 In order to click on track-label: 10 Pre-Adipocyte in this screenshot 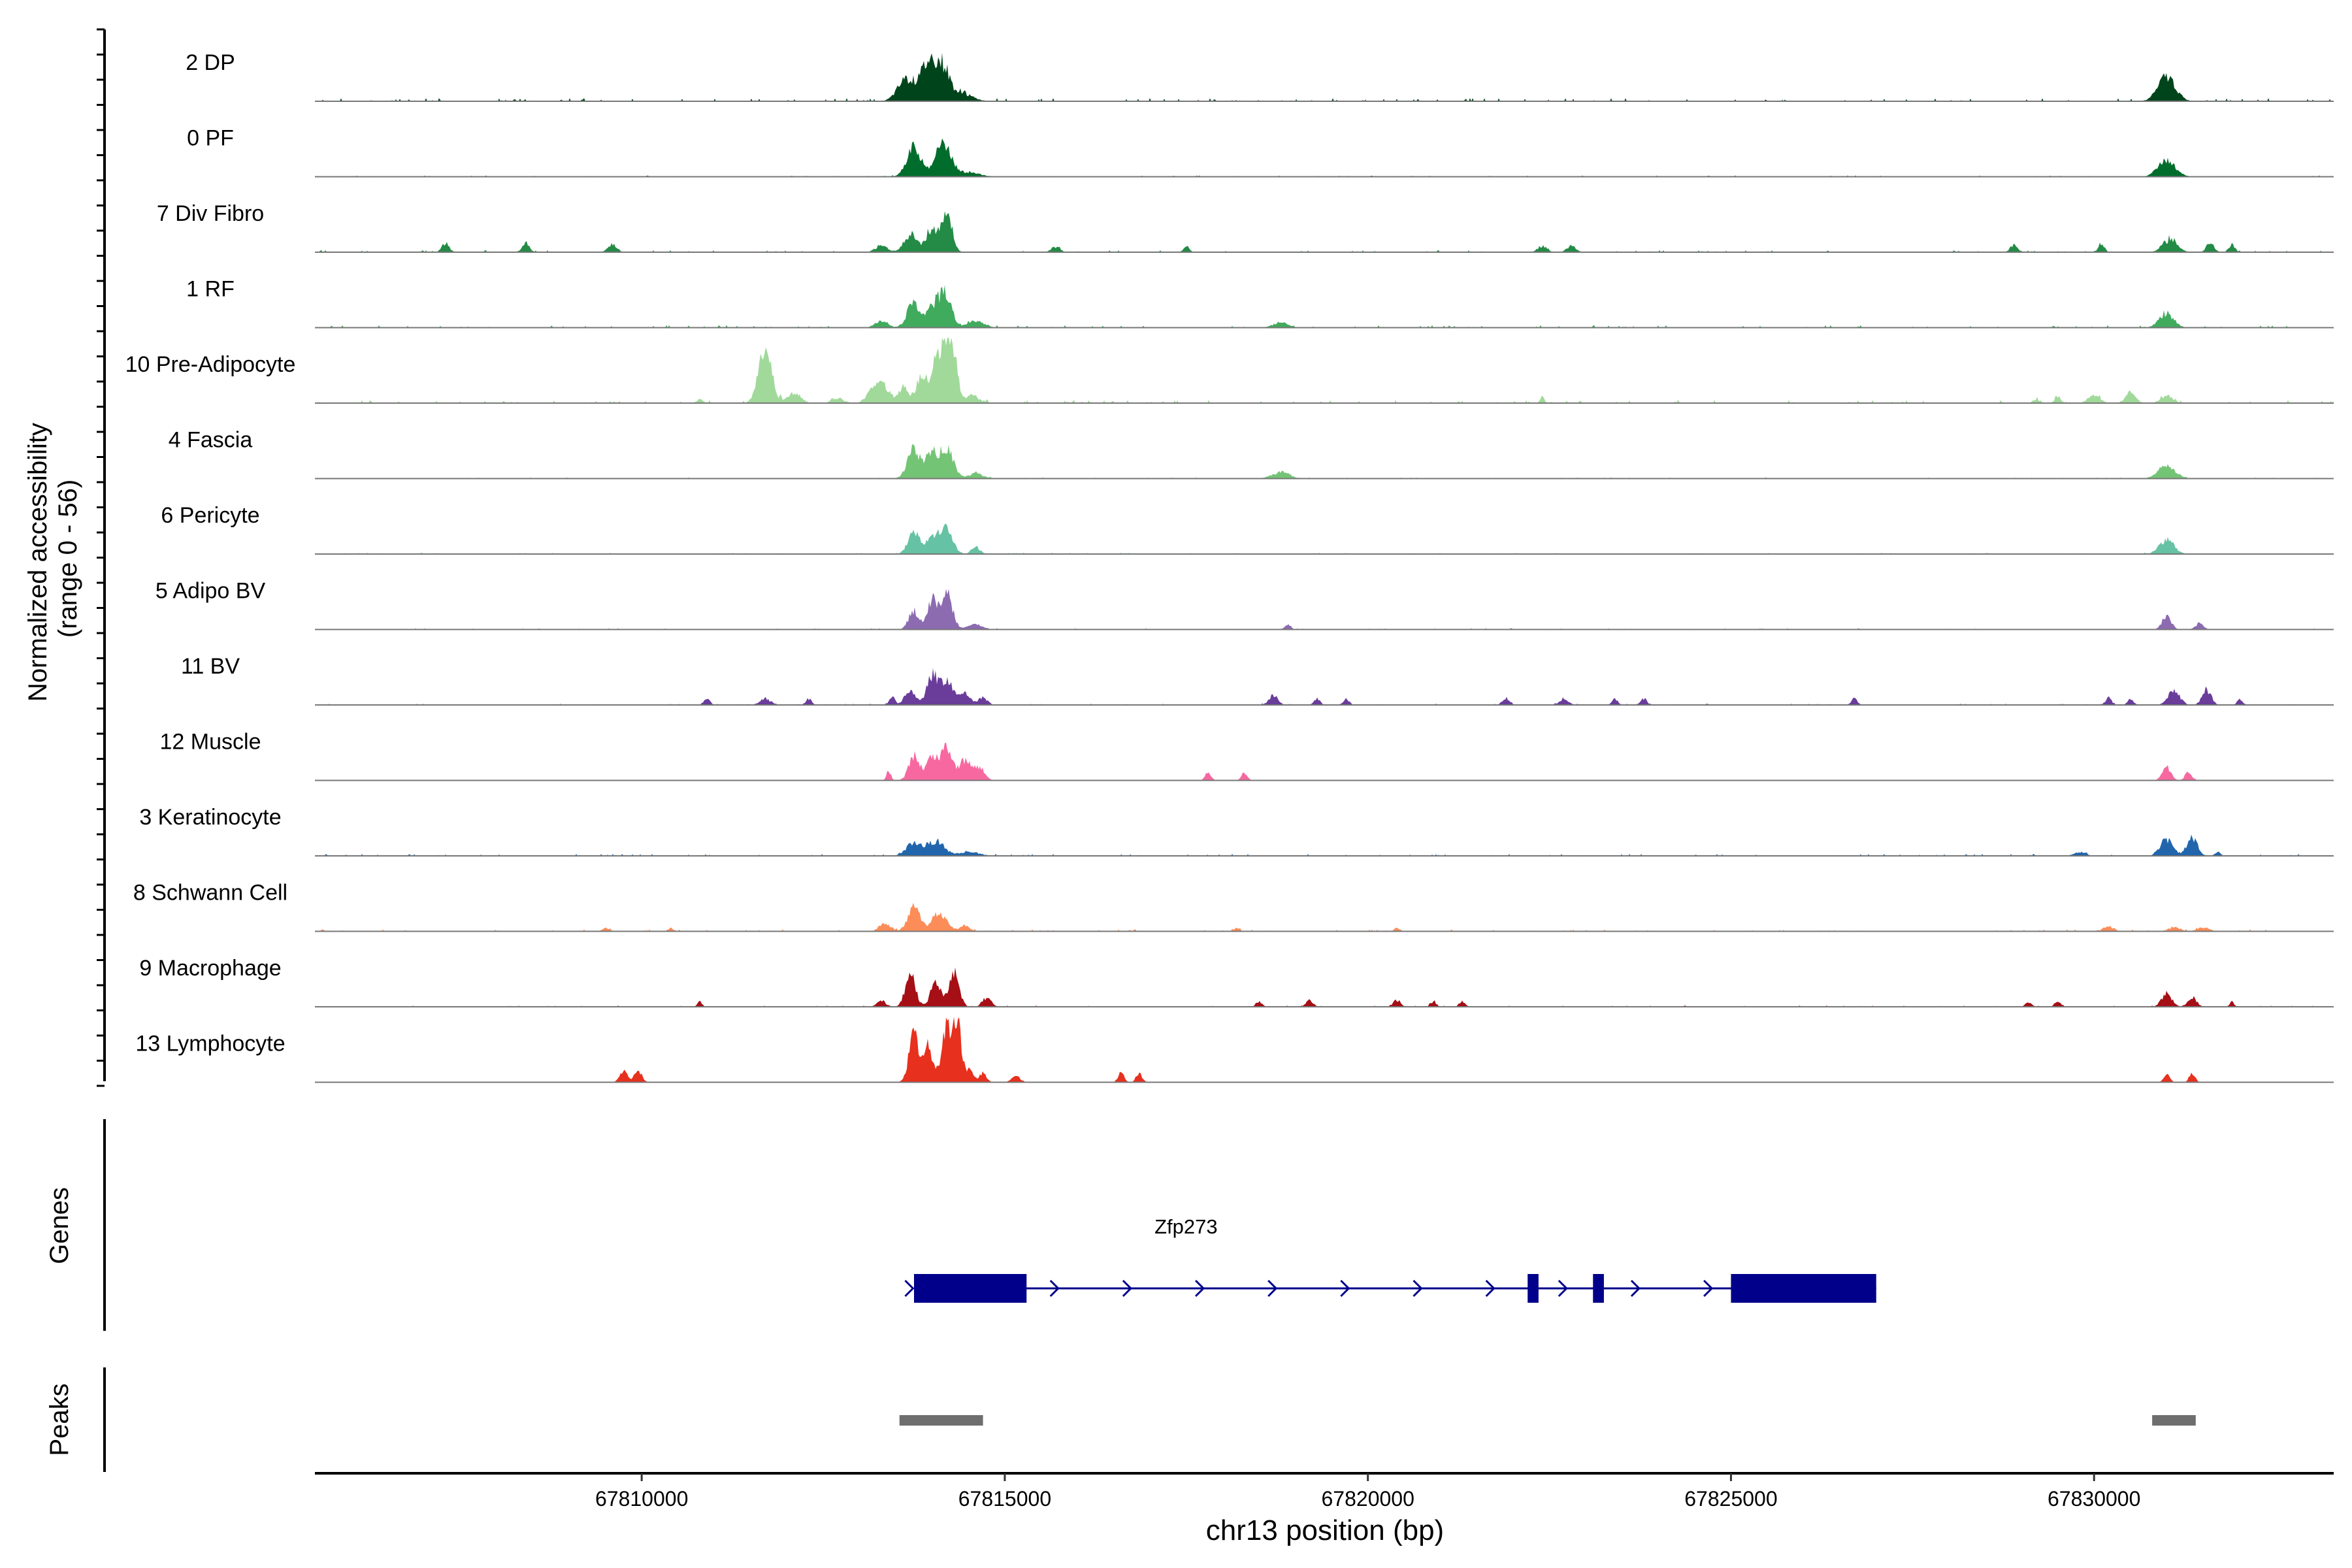, I will do `click(210, 364)`.